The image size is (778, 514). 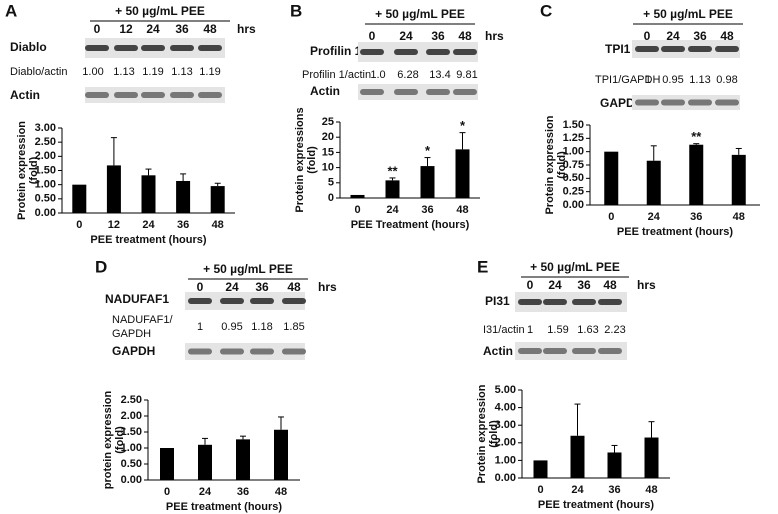 I want to click on y-tick-label: 25, so click(x=328, y=122).